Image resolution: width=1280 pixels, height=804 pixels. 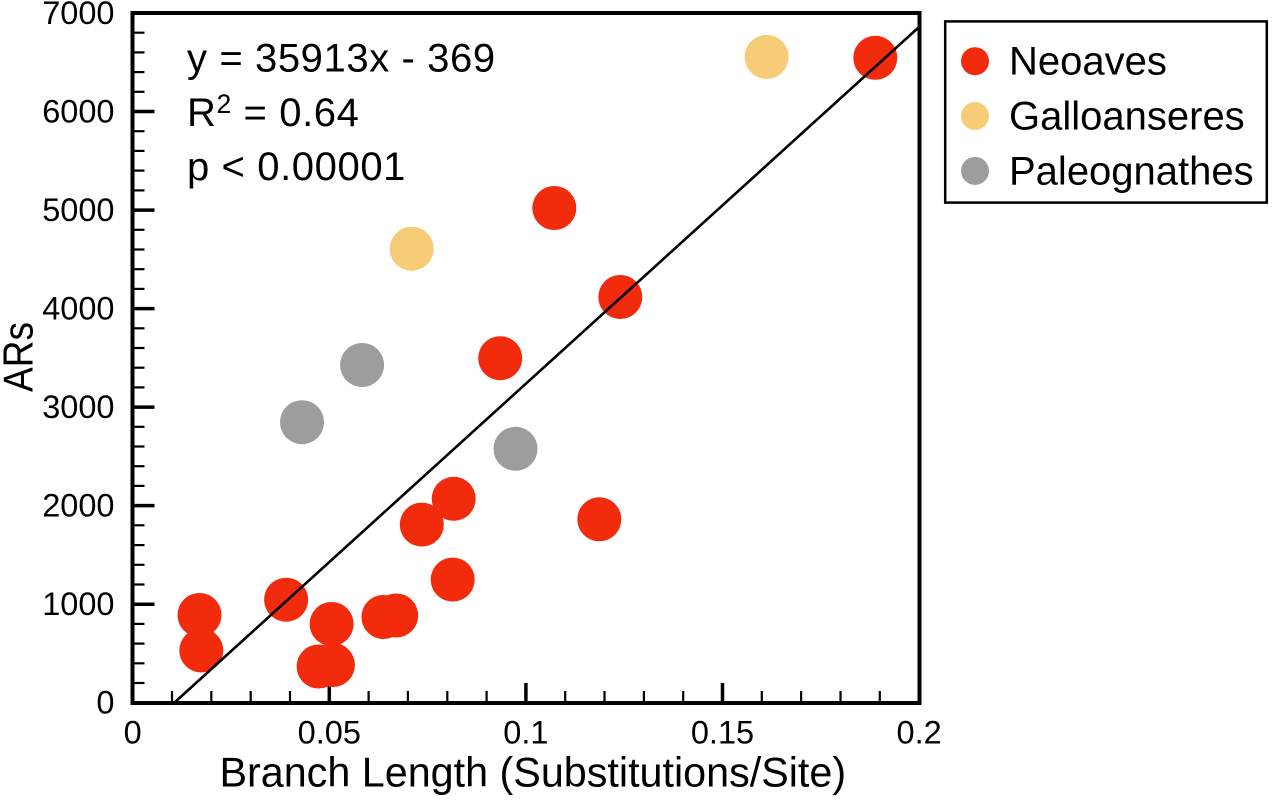 I want to click on svg-text: Paleognathes, so click(x=1131, y=171).